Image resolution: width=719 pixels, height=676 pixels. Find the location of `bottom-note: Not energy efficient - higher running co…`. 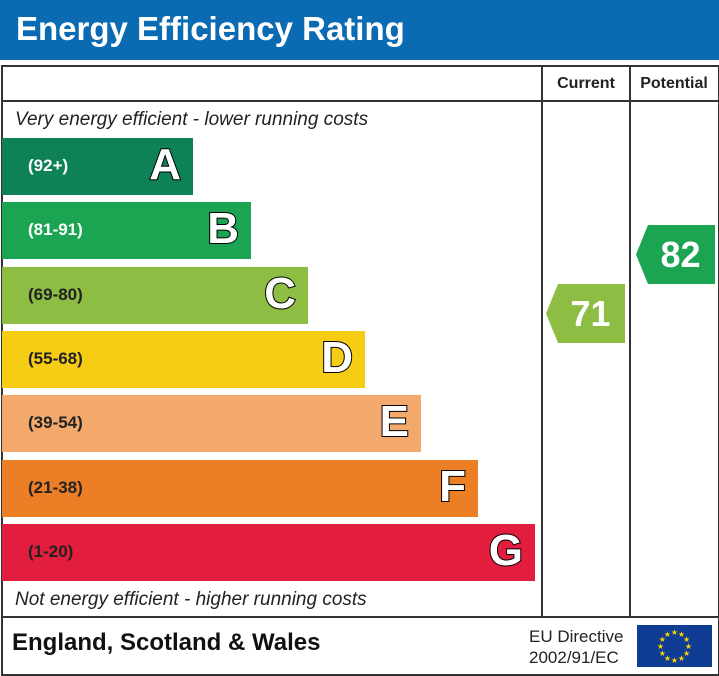

bottom-note: Not energy efficient - higher running co… is located at coordinates (191, 599).